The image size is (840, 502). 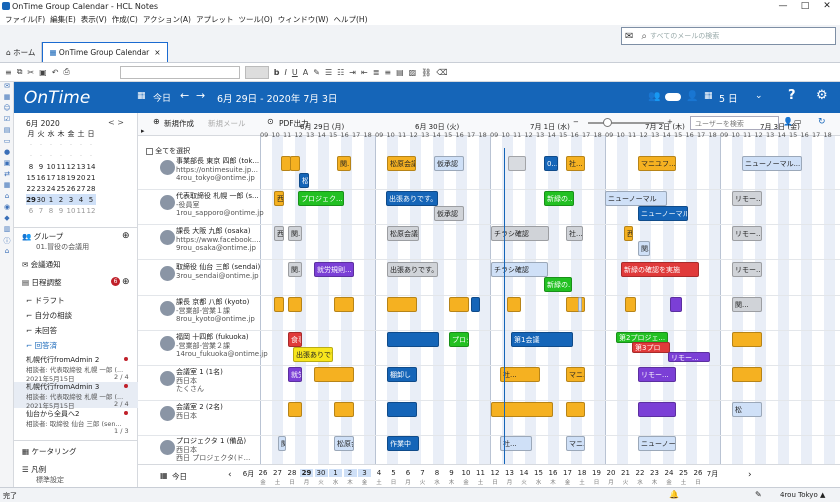 I want to click on catering-item: ▦ ケータリング, so click(x=49, y=451).